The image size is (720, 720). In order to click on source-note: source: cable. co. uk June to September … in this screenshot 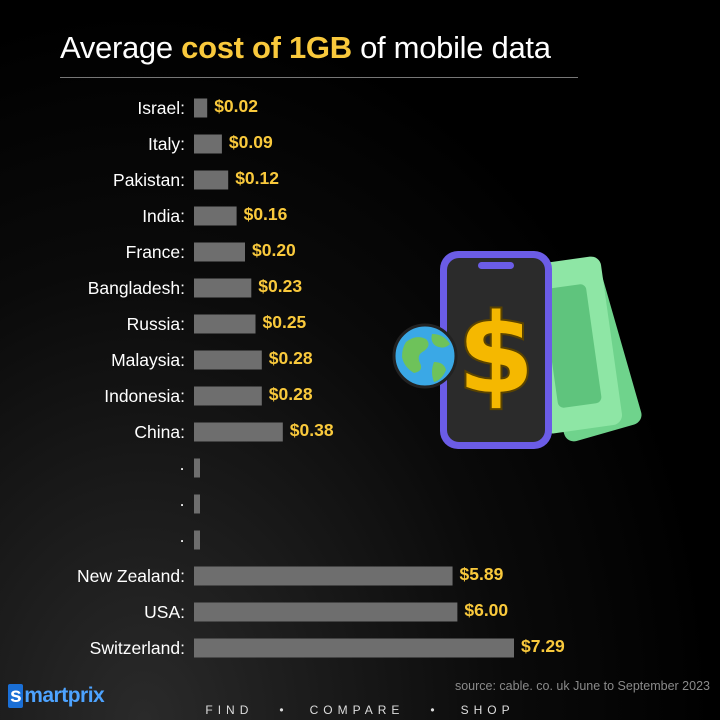, I will do `click(582, 686)`.